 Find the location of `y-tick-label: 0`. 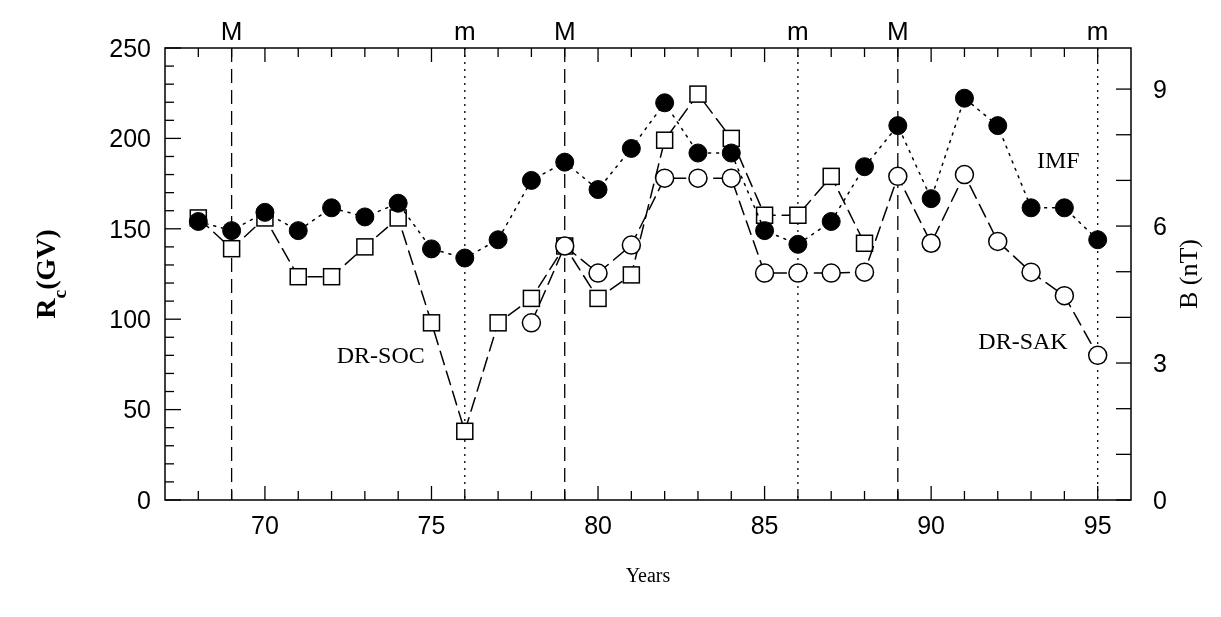

y-tick-label: 0 is located at coordinates (144, 499).